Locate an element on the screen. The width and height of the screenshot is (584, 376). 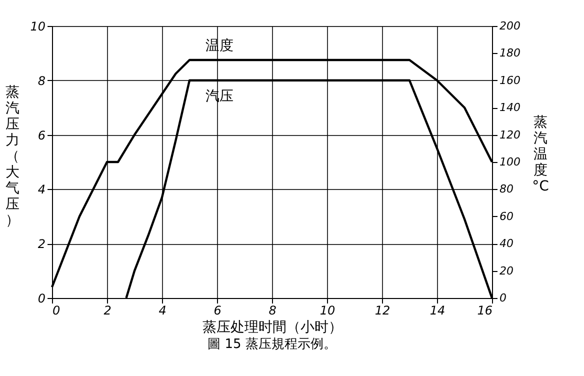
y-tick-label: 0 is located at coordinates (42, 299).